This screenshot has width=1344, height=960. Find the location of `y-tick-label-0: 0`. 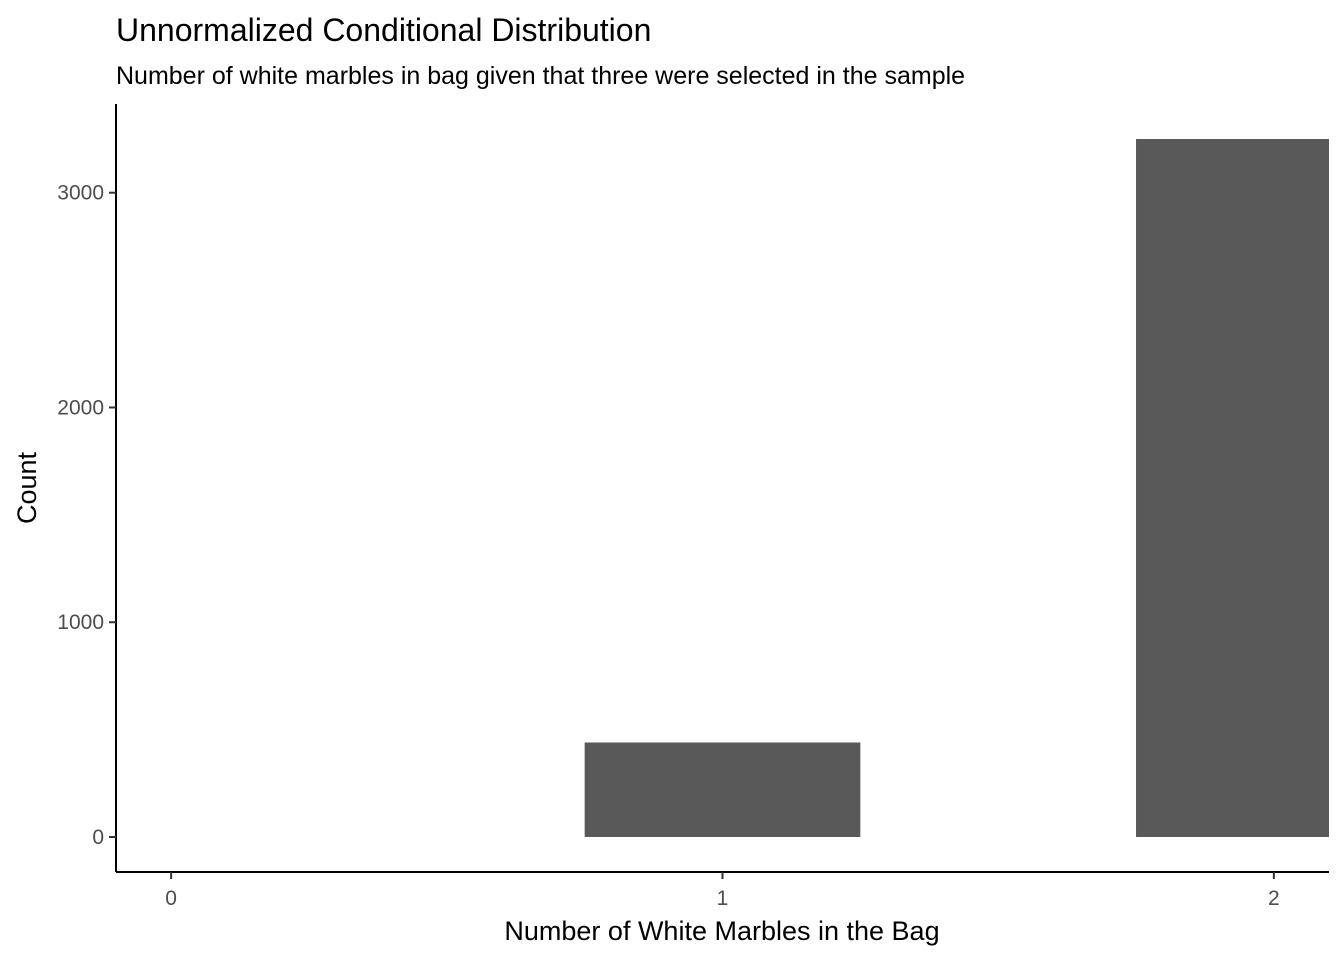

y-tick-label-0: 0 is located at coordinates (98, 837).